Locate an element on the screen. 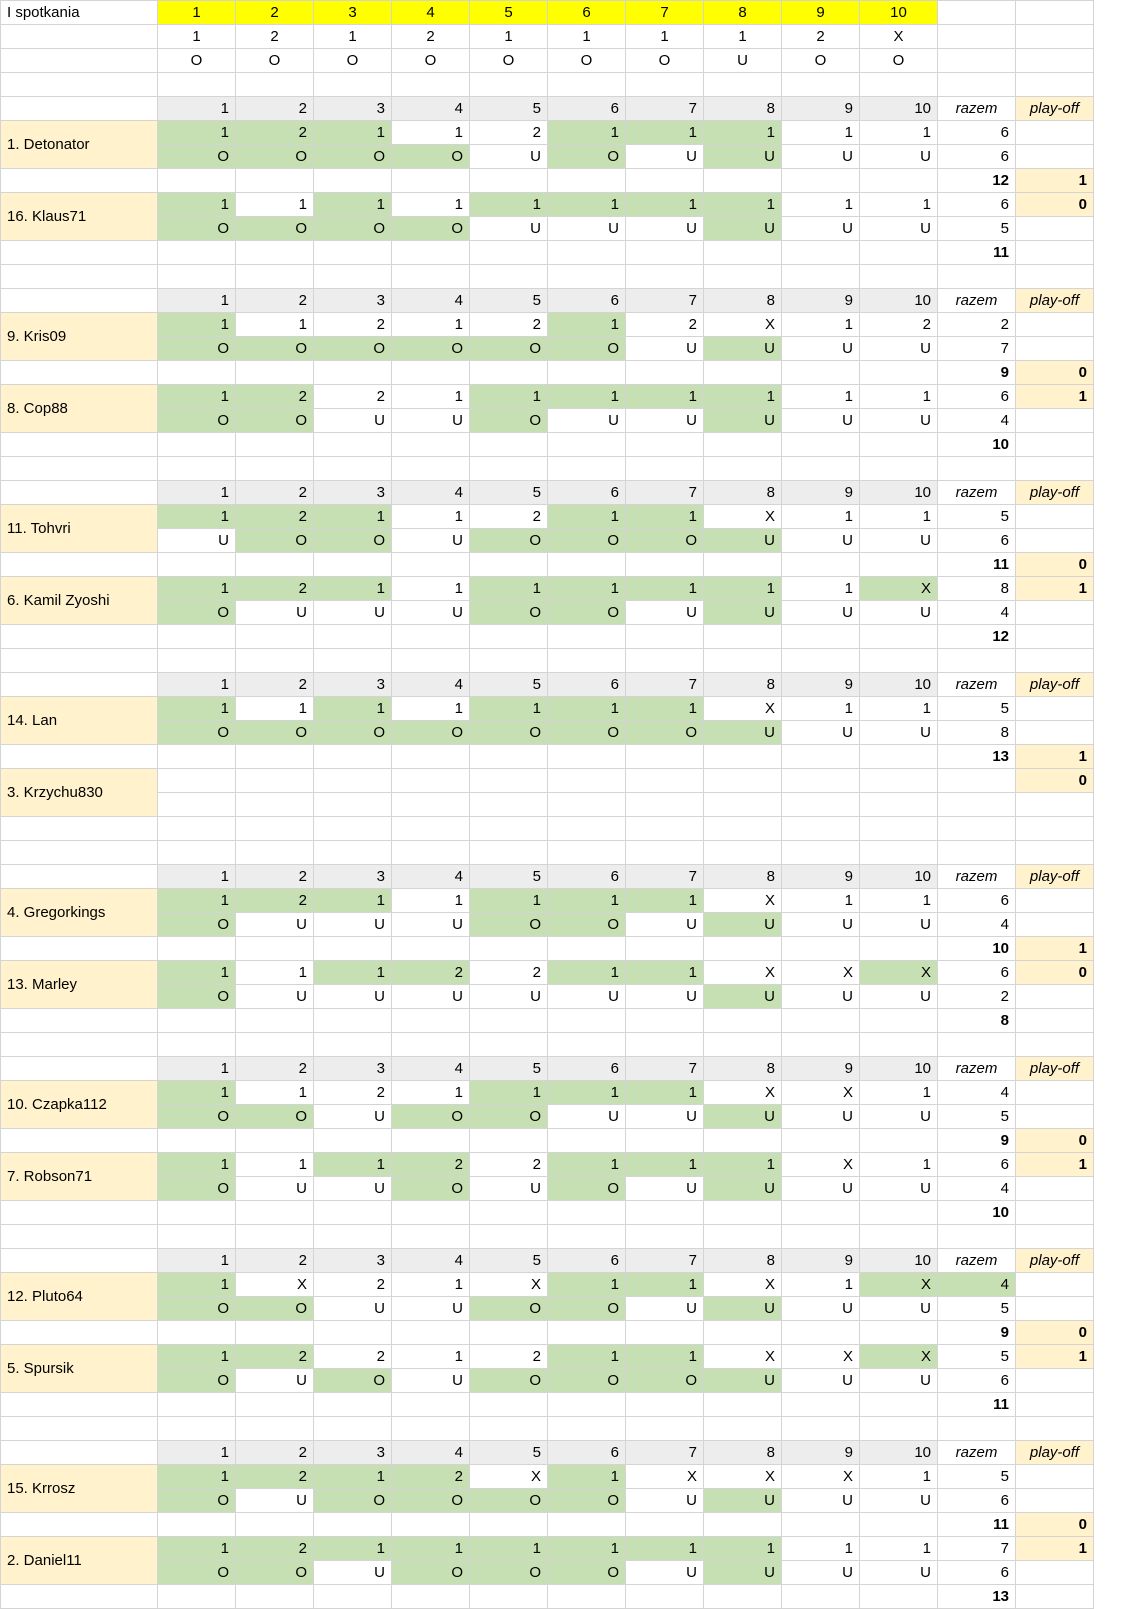 The width and height of the screenshot is (1121, 1609). score-cell: 5 is located at coordinates (976, 1356).